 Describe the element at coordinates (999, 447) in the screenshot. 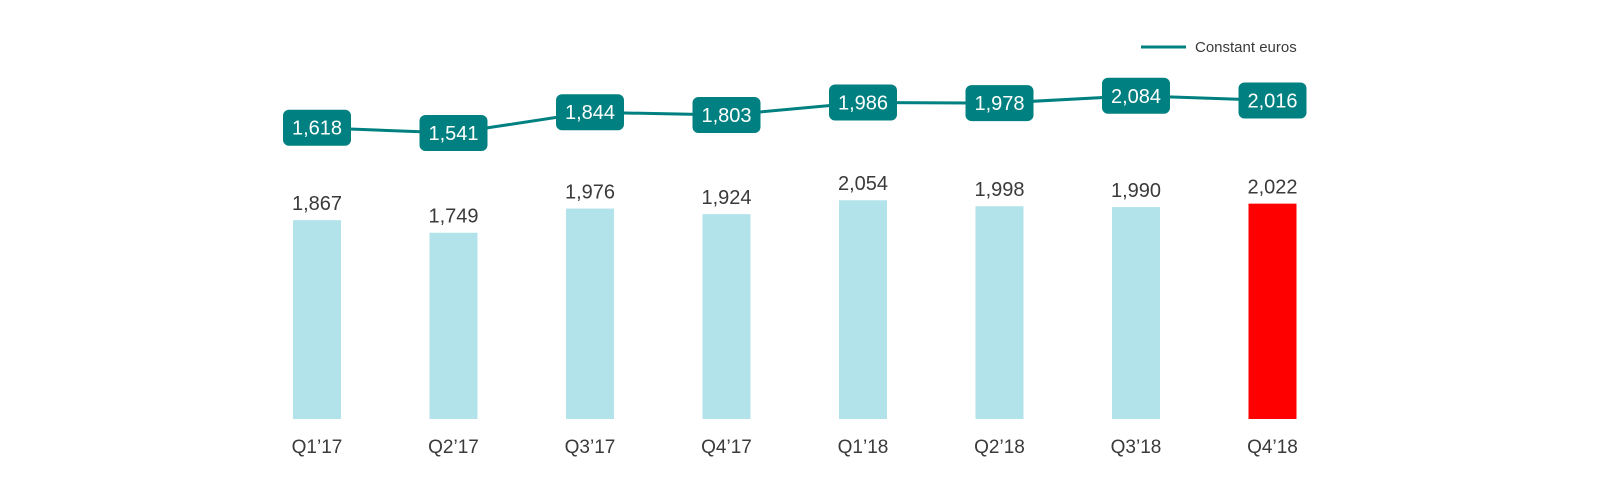

I see `x-tick-label: Q2’18` at that location.